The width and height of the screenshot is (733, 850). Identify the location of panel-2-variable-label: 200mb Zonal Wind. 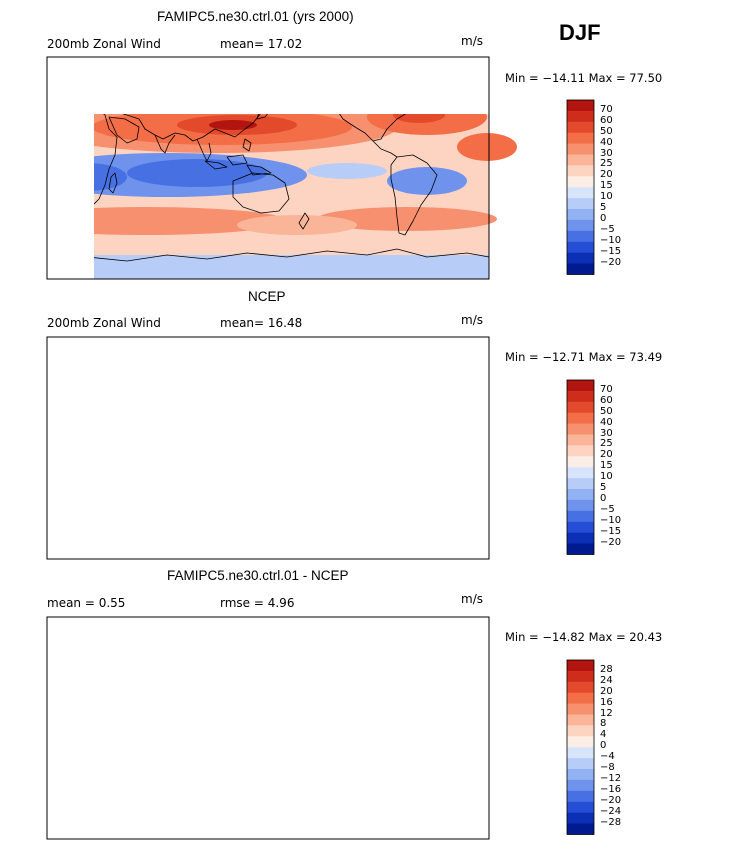
(104, 323).